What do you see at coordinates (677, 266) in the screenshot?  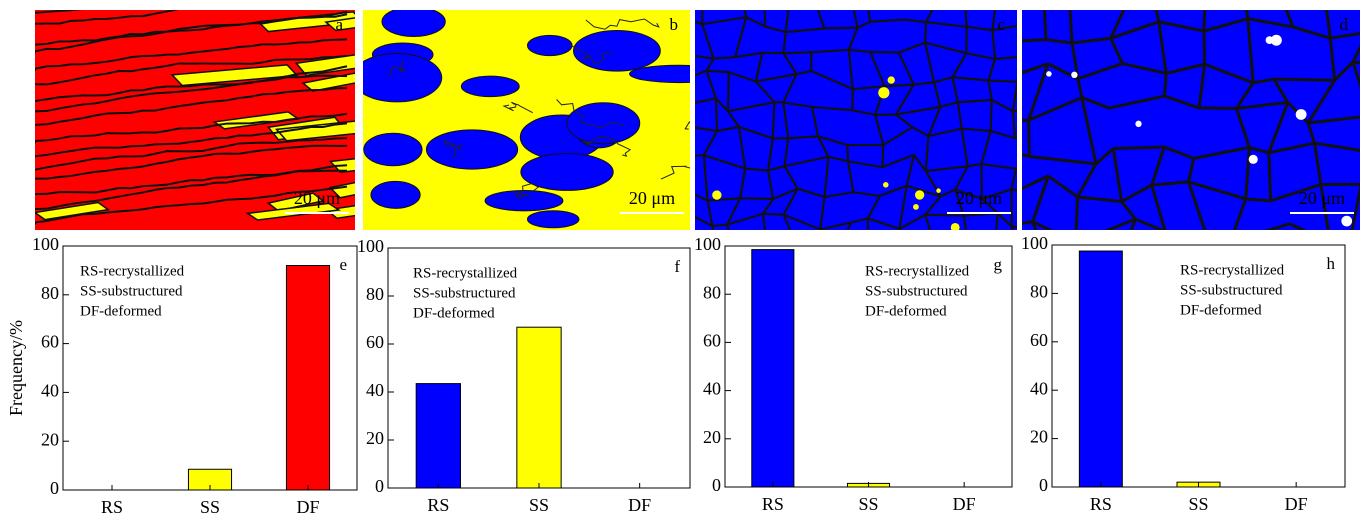 I see `panel-label: f` at bounding box center [677, 266].